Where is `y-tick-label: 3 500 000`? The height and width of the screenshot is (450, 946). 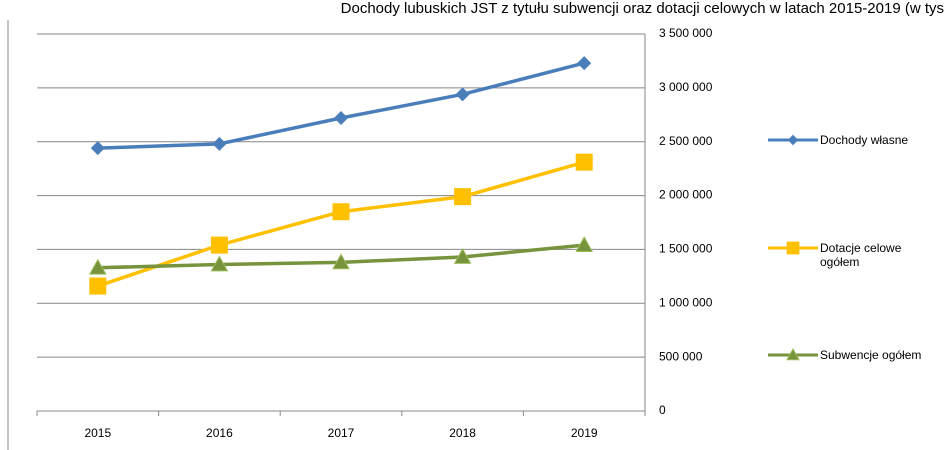
y-tick-label: 3 500 000 is located at coordinates (686, 33).